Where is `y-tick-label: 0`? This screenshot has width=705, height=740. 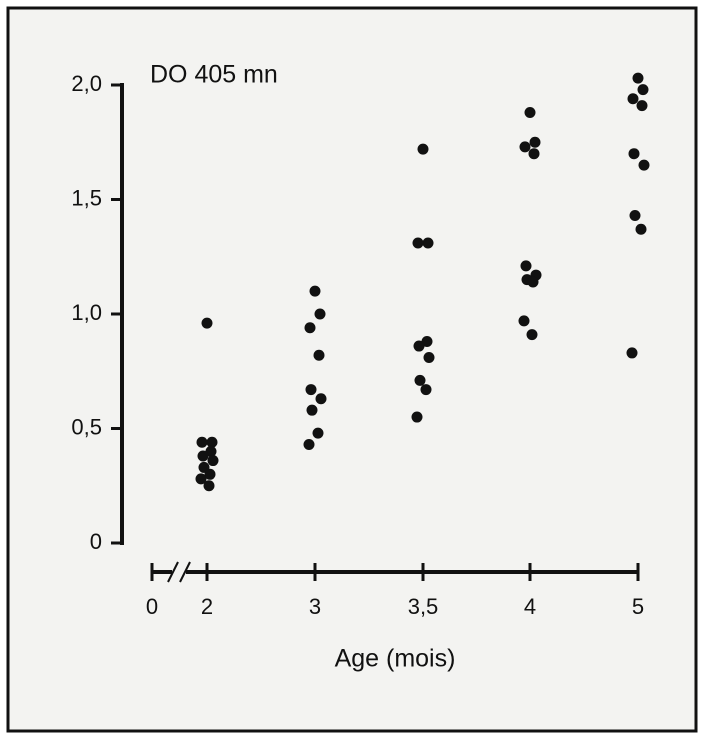
y-tick-label: 0 is located at coordinates (96, 541).